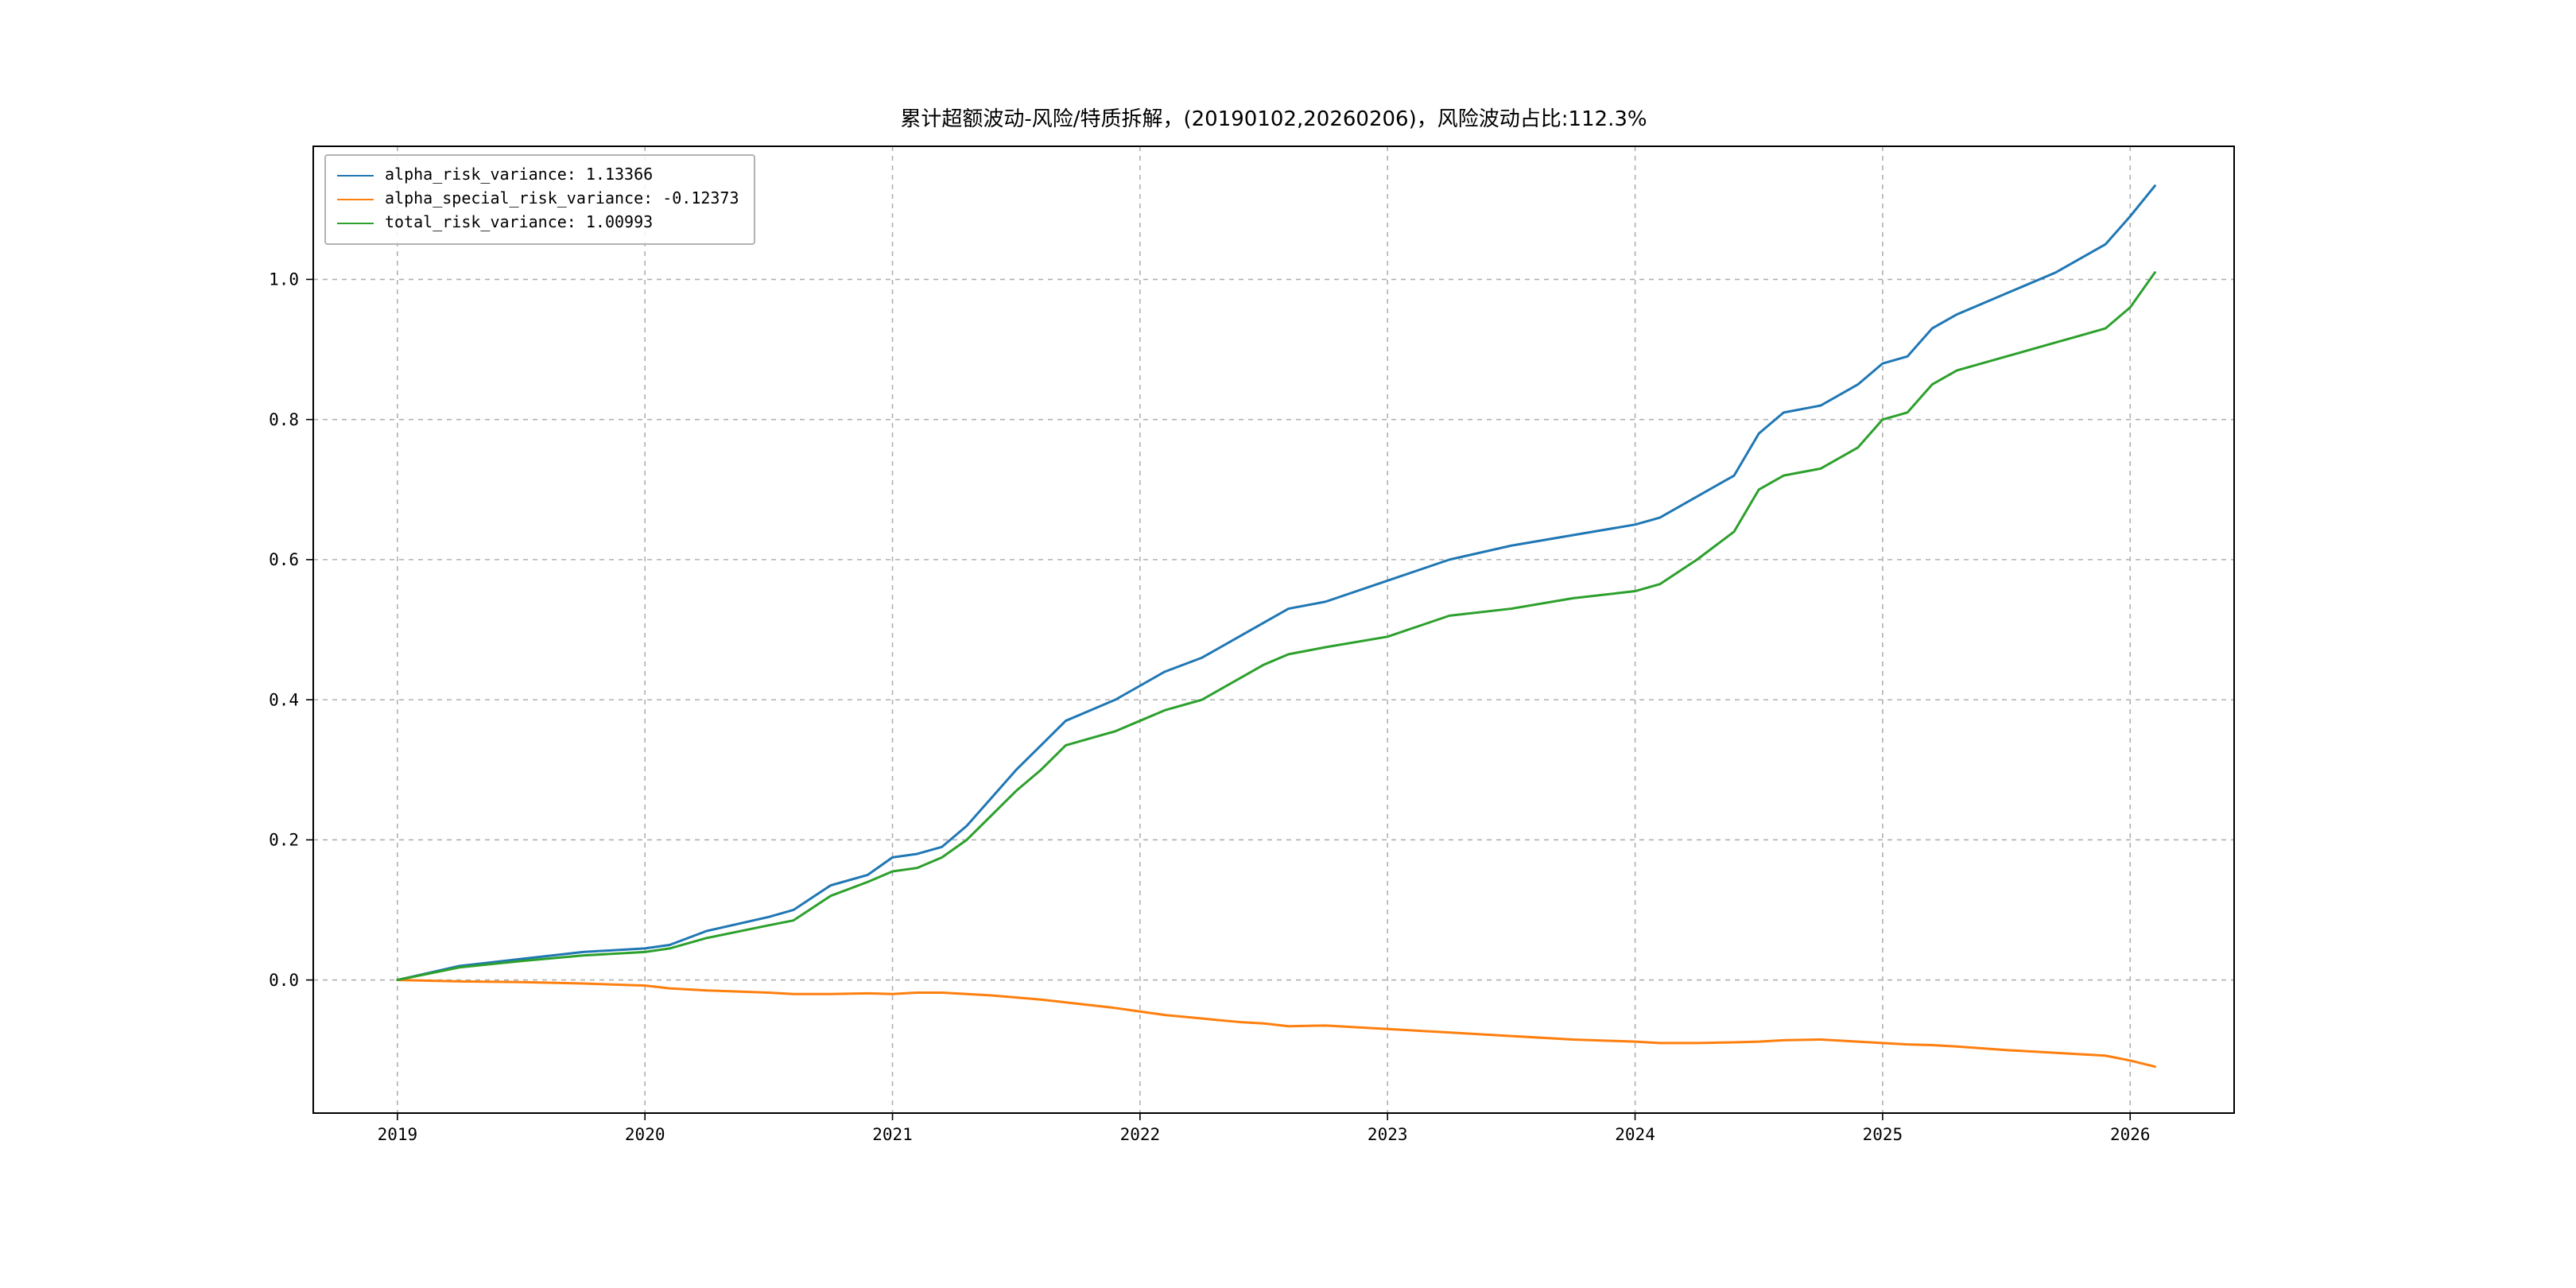 This screenshot has width=2576, height=1288. Describe the element at coordinates (284, 840) in the screenshot. I see `y-tick-label: 0.2` at that location.